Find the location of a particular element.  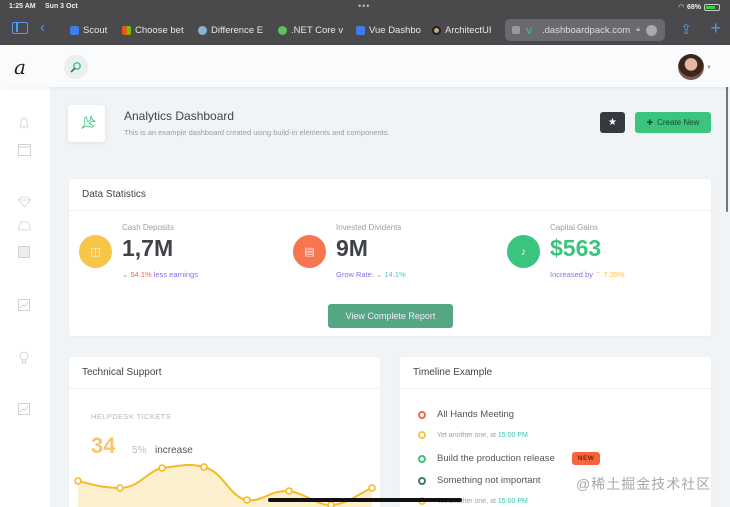

app-logo: a is located at coordinates (20, 67).